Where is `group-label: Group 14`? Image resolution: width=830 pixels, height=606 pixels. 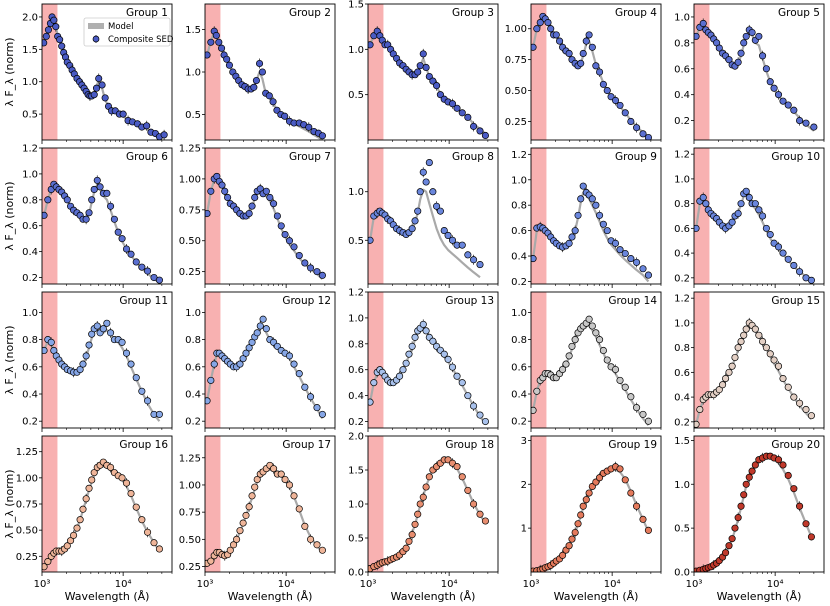
group-label: Group 14 is located at coordinates (632, 301).